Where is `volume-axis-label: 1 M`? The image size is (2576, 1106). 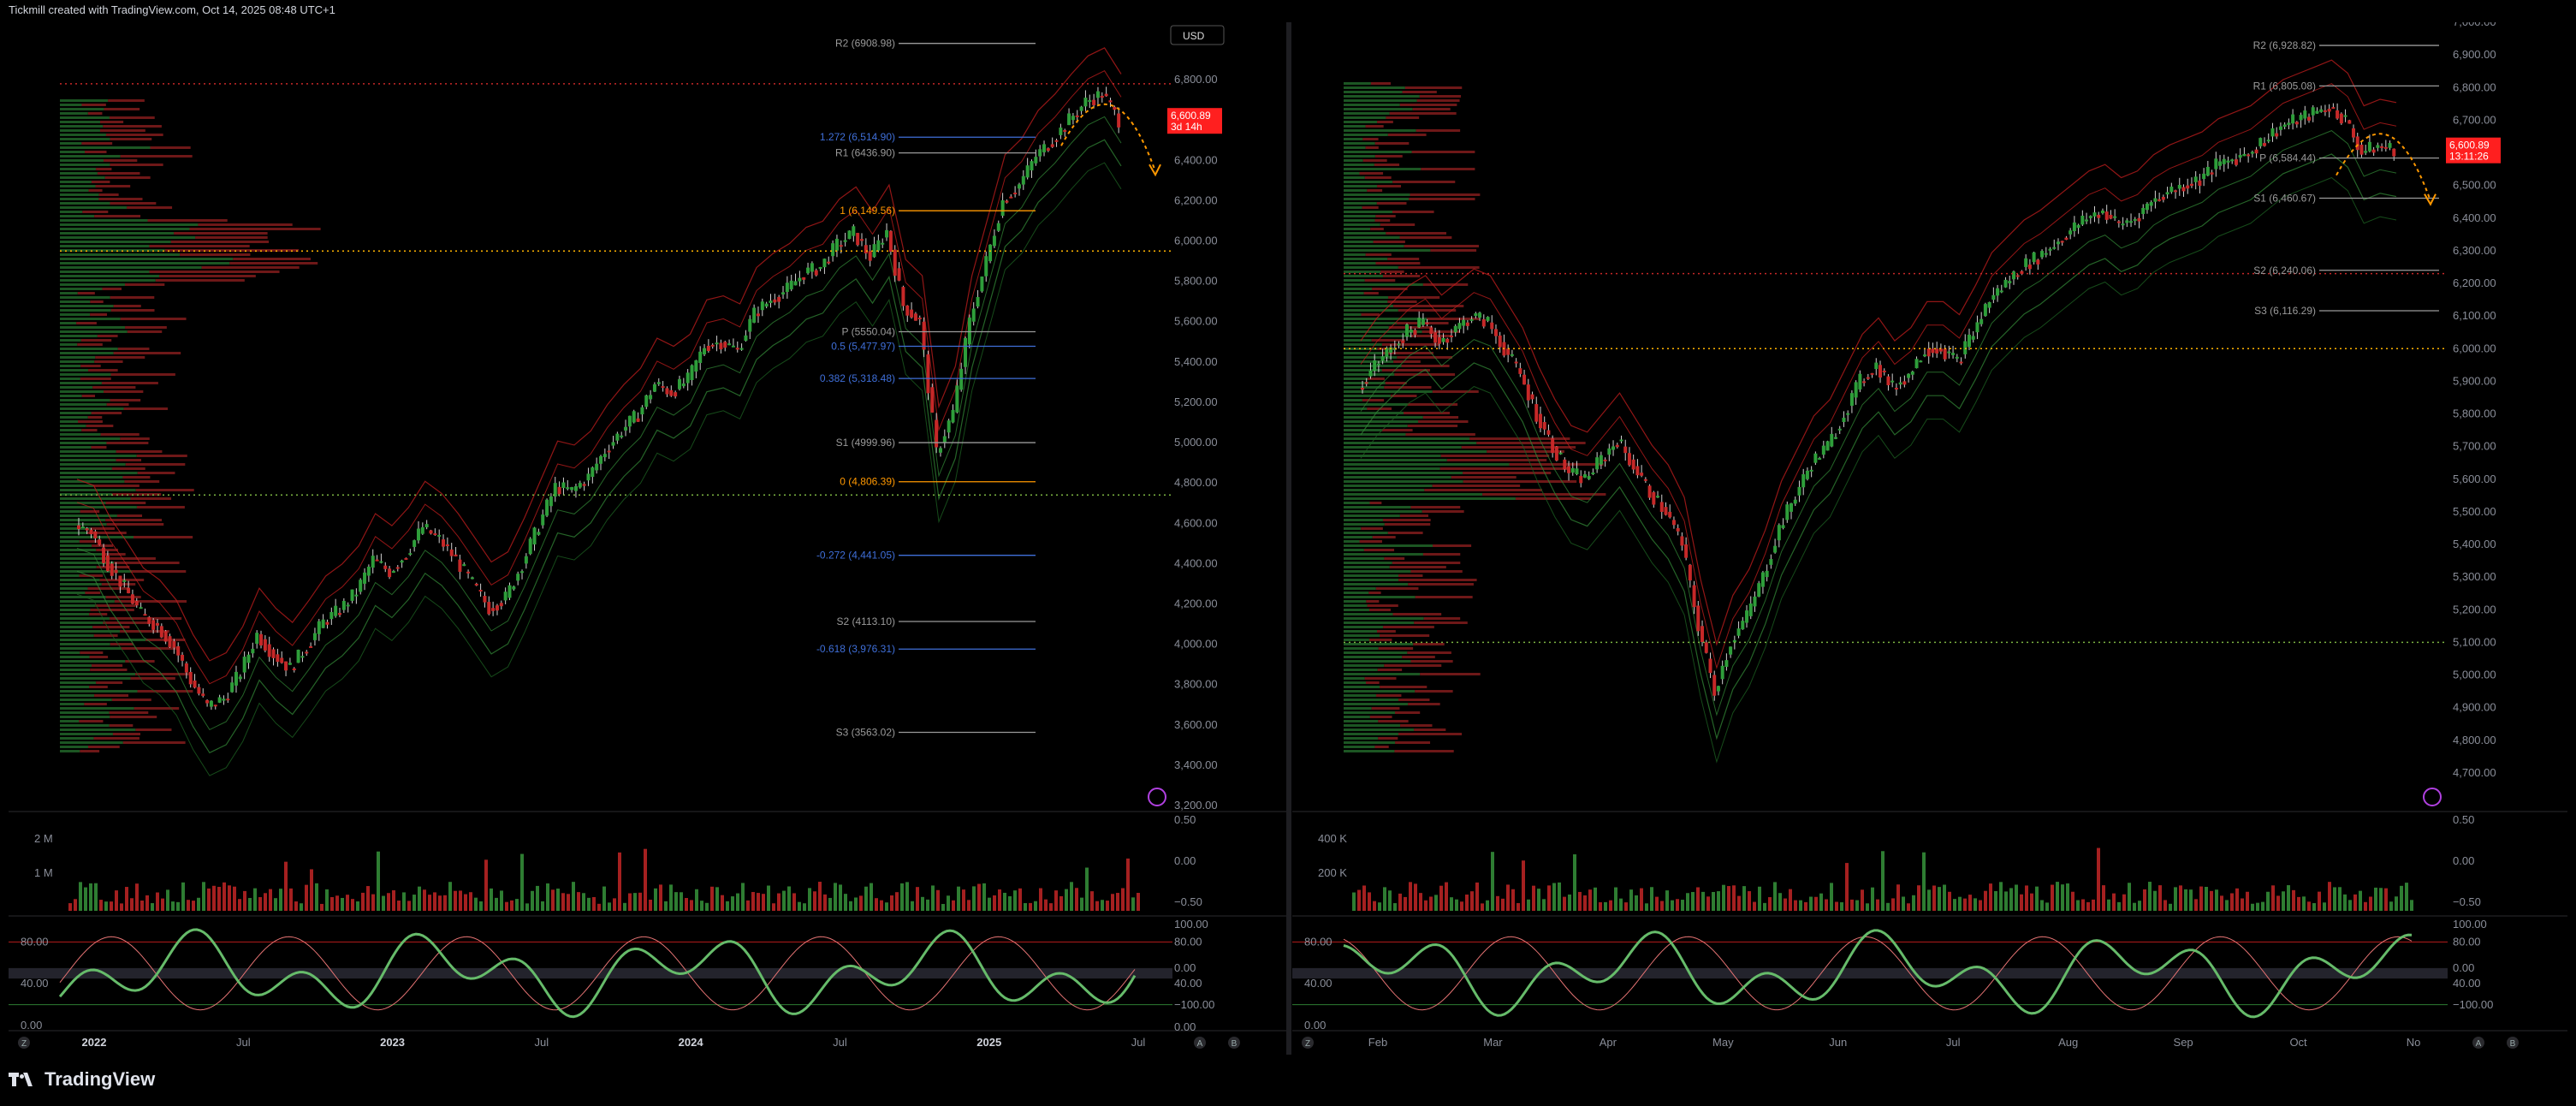
volume-axis-label: 1 M is located at coordinates (43, 872).